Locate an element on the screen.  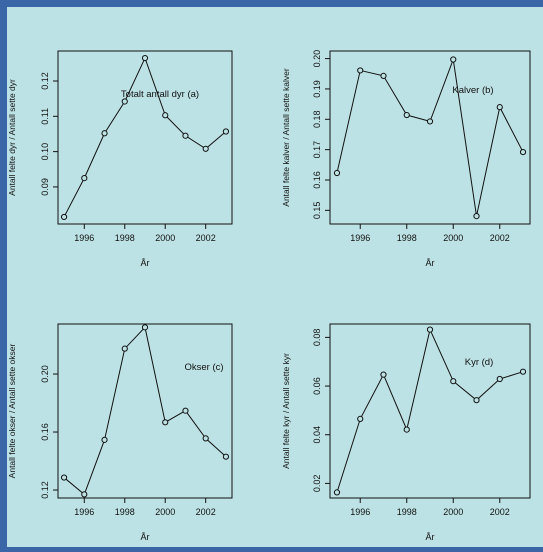
y-tick-label: 0.02 is located at coordinates (317, 484).